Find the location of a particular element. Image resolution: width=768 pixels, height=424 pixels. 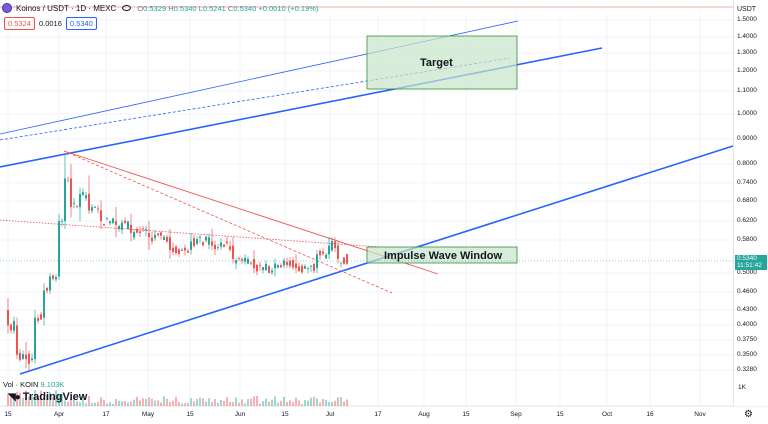

settings-gear-icon: ⚙ is located at coordinates (748, 414).